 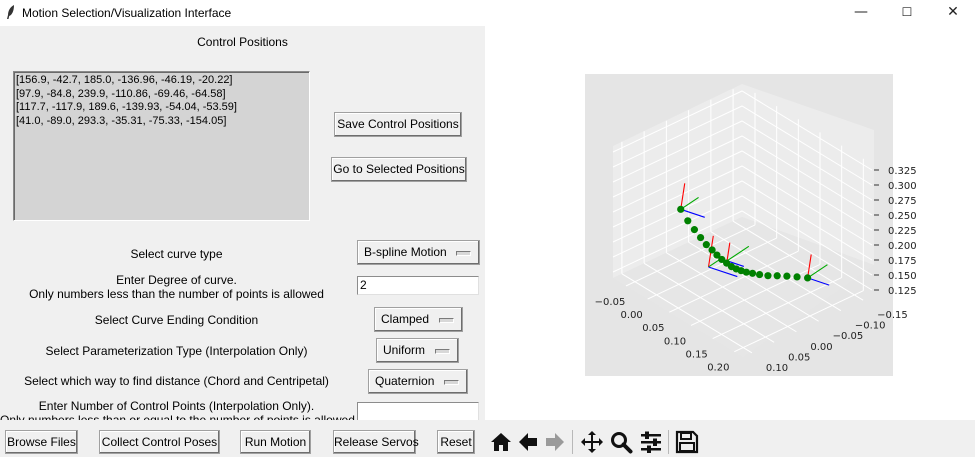 I want to click on path-points, so click(x=744, y=243).